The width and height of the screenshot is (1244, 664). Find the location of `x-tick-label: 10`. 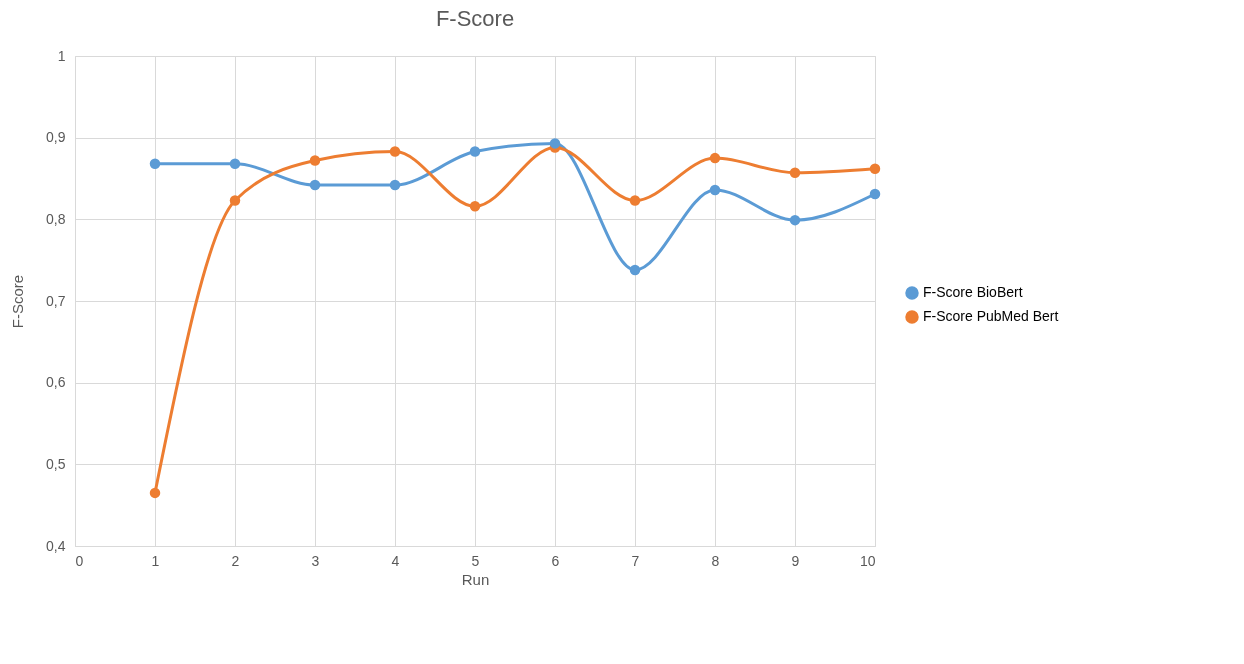

x-tick-label: 10 is located at coordinates (867, 560).